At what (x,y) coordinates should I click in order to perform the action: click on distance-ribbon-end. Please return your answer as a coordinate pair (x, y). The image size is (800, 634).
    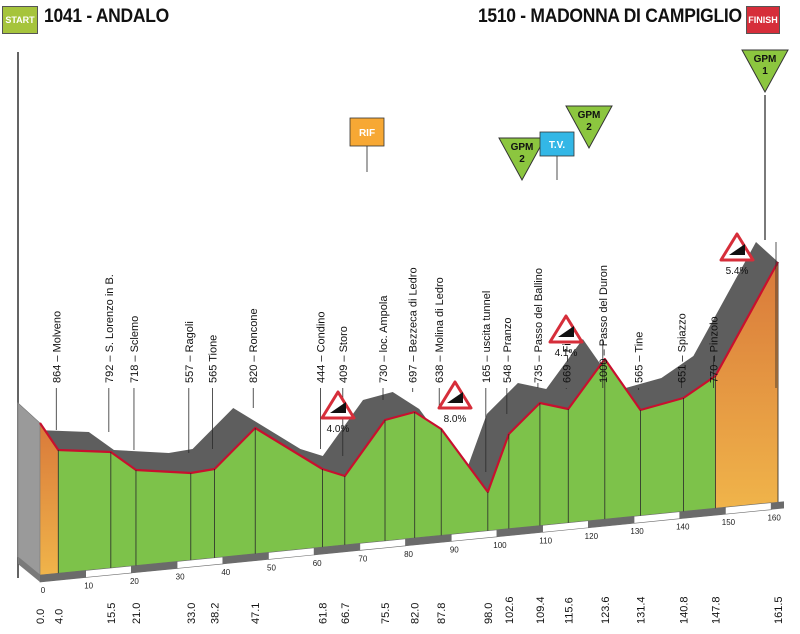
    Looking at the image, I should click on (777, 505).